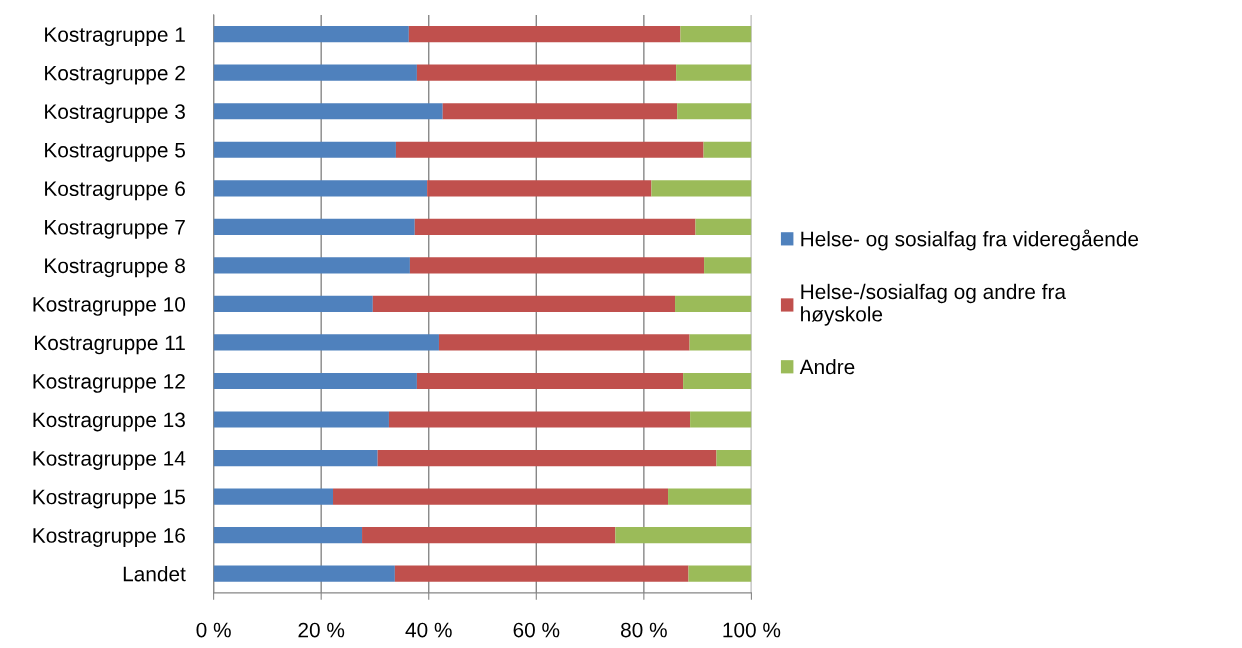 The image size is (1242, 648). Describe the element at coordinates (110, 345) in the screenshot. I see `y-tick-label: Kostragruppe 11` at that location.